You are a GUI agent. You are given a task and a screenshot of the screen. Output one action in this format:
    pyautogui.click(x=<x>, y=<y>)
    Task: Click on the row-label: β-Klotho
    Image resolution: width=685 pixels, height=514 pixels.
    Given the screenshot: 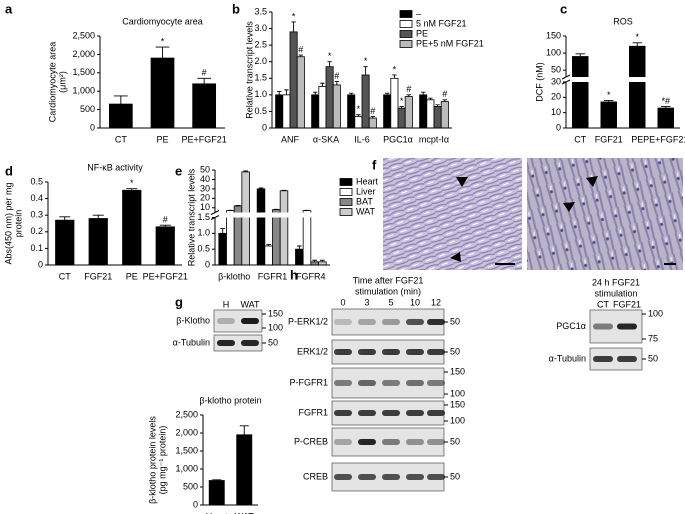 What is the action you would take?
    pyautogui.click(x=193, y=320)
    